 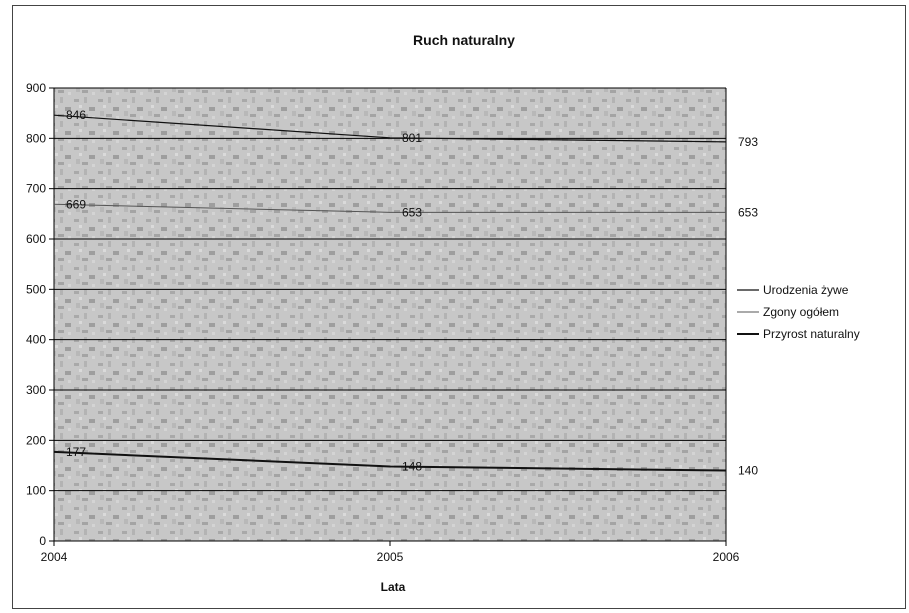 What do you see at coordinates (801, 312) in the screenshot?
I see `legend-entry-2: Zgony ogółem` at bounding box center [801, 312].